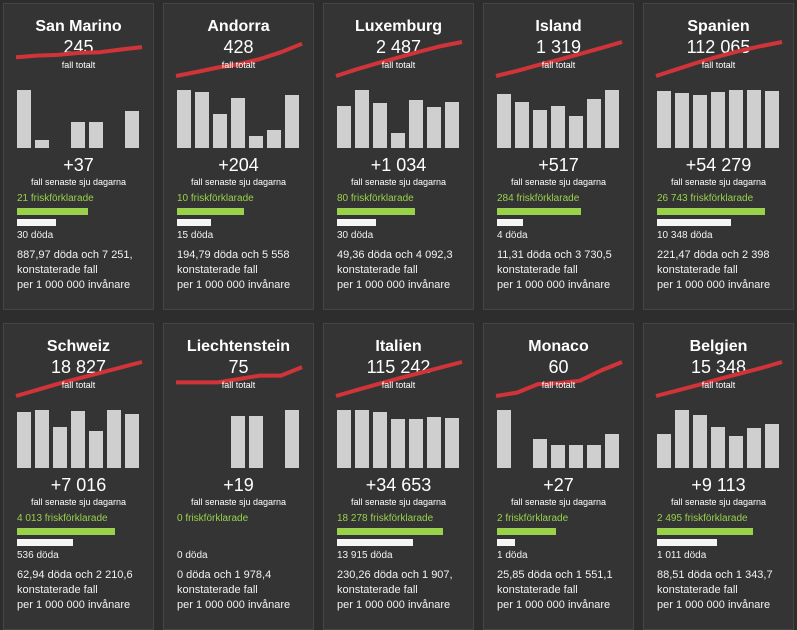 The height and width of the screenshot is (630, 797). I want to click on total-cases: 2 487, so click(398, 47).